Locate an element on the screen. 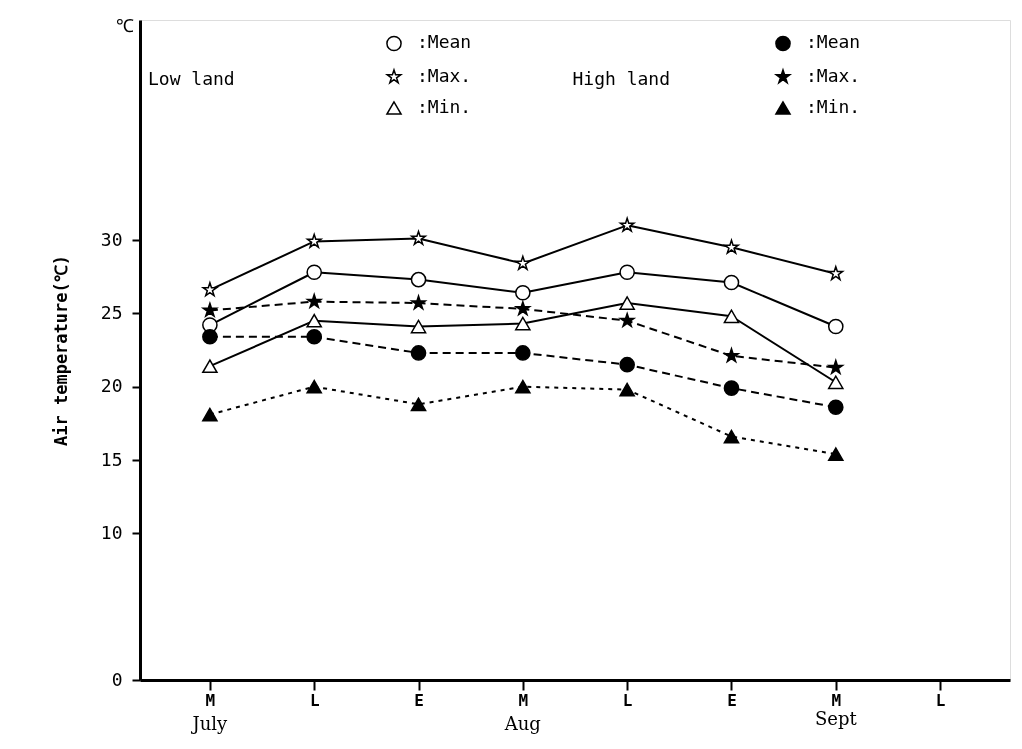  y-tick-label: 25 is located at coordinates (111, 312).